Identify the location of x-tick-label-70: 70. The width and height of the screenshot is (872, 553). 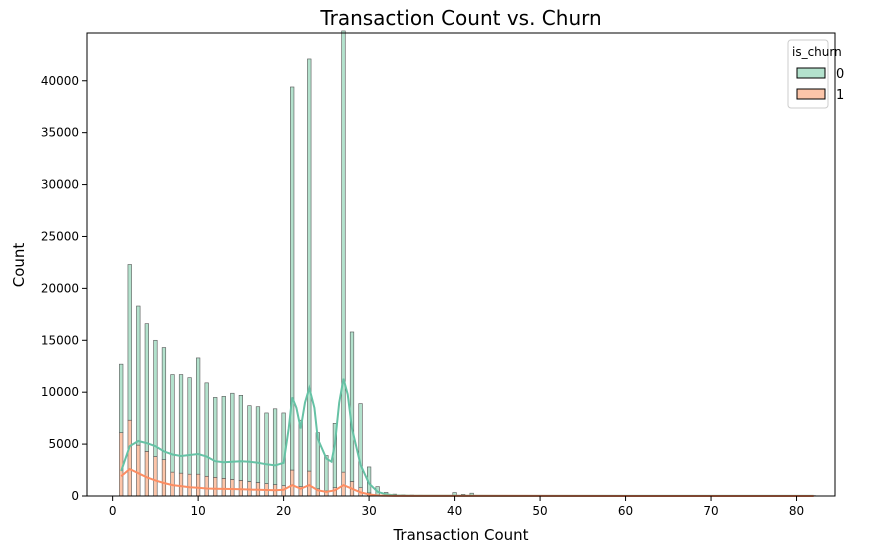
(710, 511).